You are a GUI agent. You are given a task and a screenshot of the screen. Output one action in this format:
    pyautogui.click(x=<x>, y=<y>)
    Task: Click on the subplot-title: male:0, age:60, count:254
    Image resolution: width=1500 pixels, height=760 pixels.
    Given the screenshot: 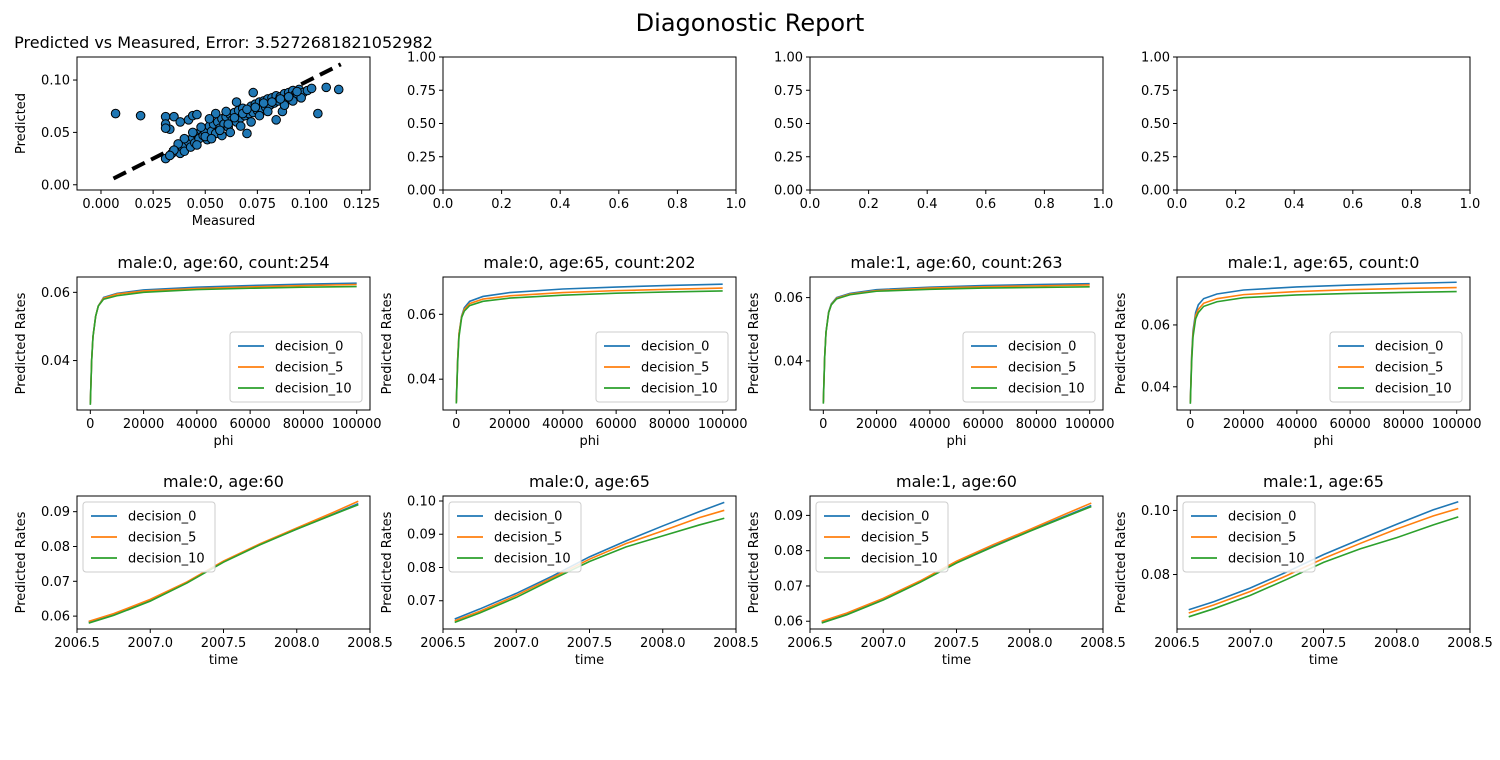 What is the action you would take?
    pyautogui.click(x=223, y=262)
    